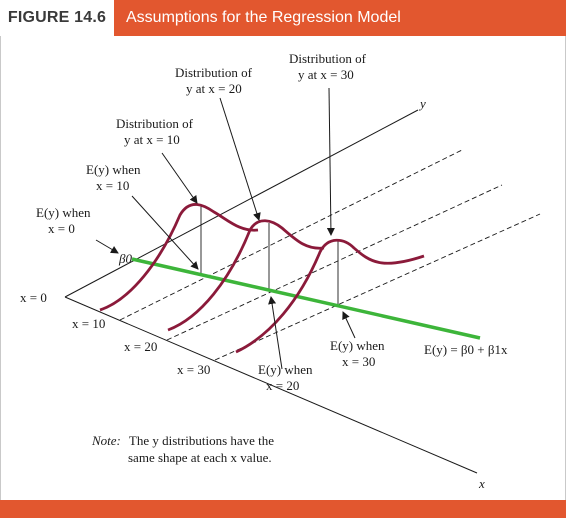 The image size is (566, 518). What do you see at coordinates (285, 369) in the screenshot?
I see `ey-x20-line1: E(y) when` at bounding box center [285, 369].